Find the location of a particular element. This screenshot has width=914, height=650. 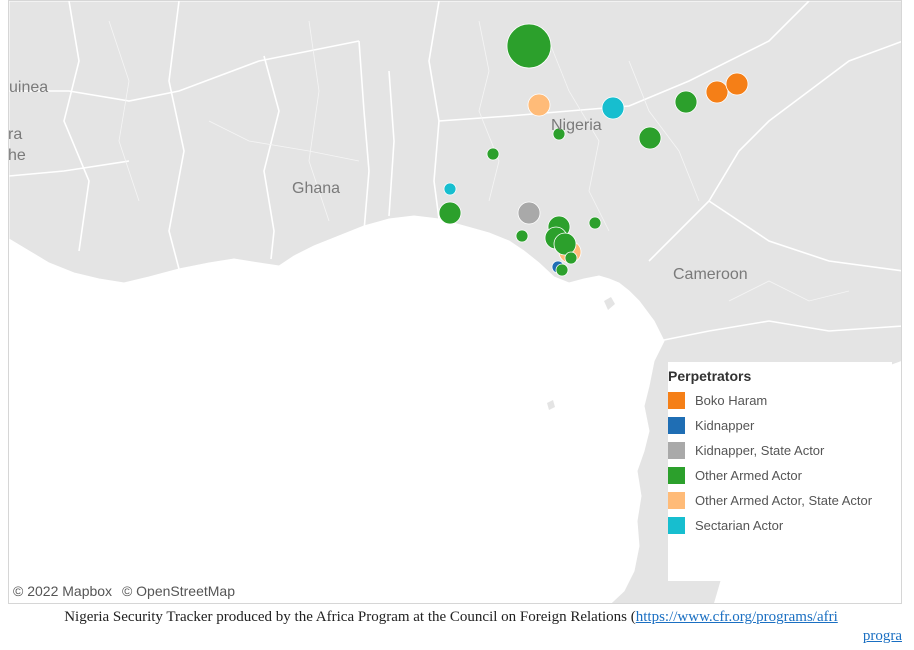

map-label-ghana: Ghana is located at coordinates (316, 188).